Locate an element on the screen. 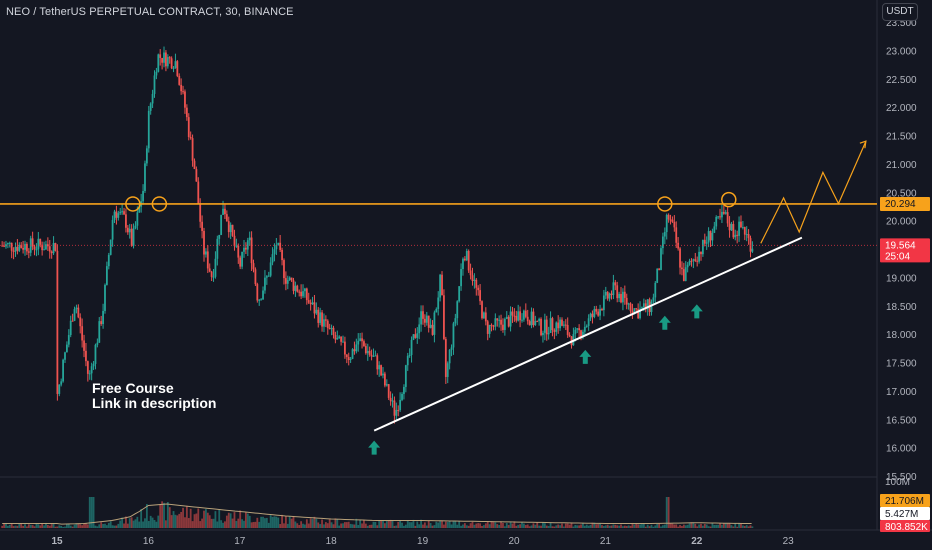  y-tick-label: 23.500 is located at coordinates (901, 23).